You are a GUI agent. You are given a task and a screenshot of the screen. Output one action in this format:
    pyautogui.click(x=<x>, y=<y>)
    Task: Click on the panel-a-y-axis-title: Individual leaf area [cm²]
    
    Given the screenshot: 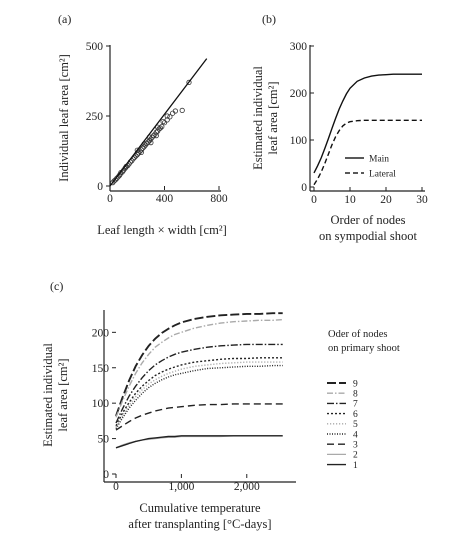 What is the action you would take?
    pyautogui.click(x=64, y=118)
    